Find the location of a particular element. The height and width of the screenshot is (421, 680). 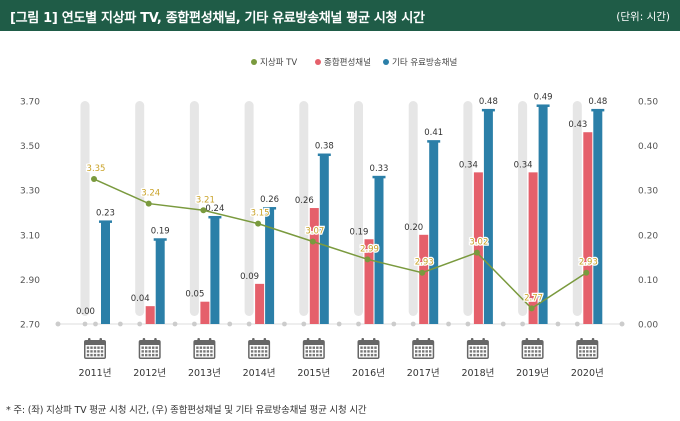

general-value-label: 0.20 is located at coordinates (413, 228).